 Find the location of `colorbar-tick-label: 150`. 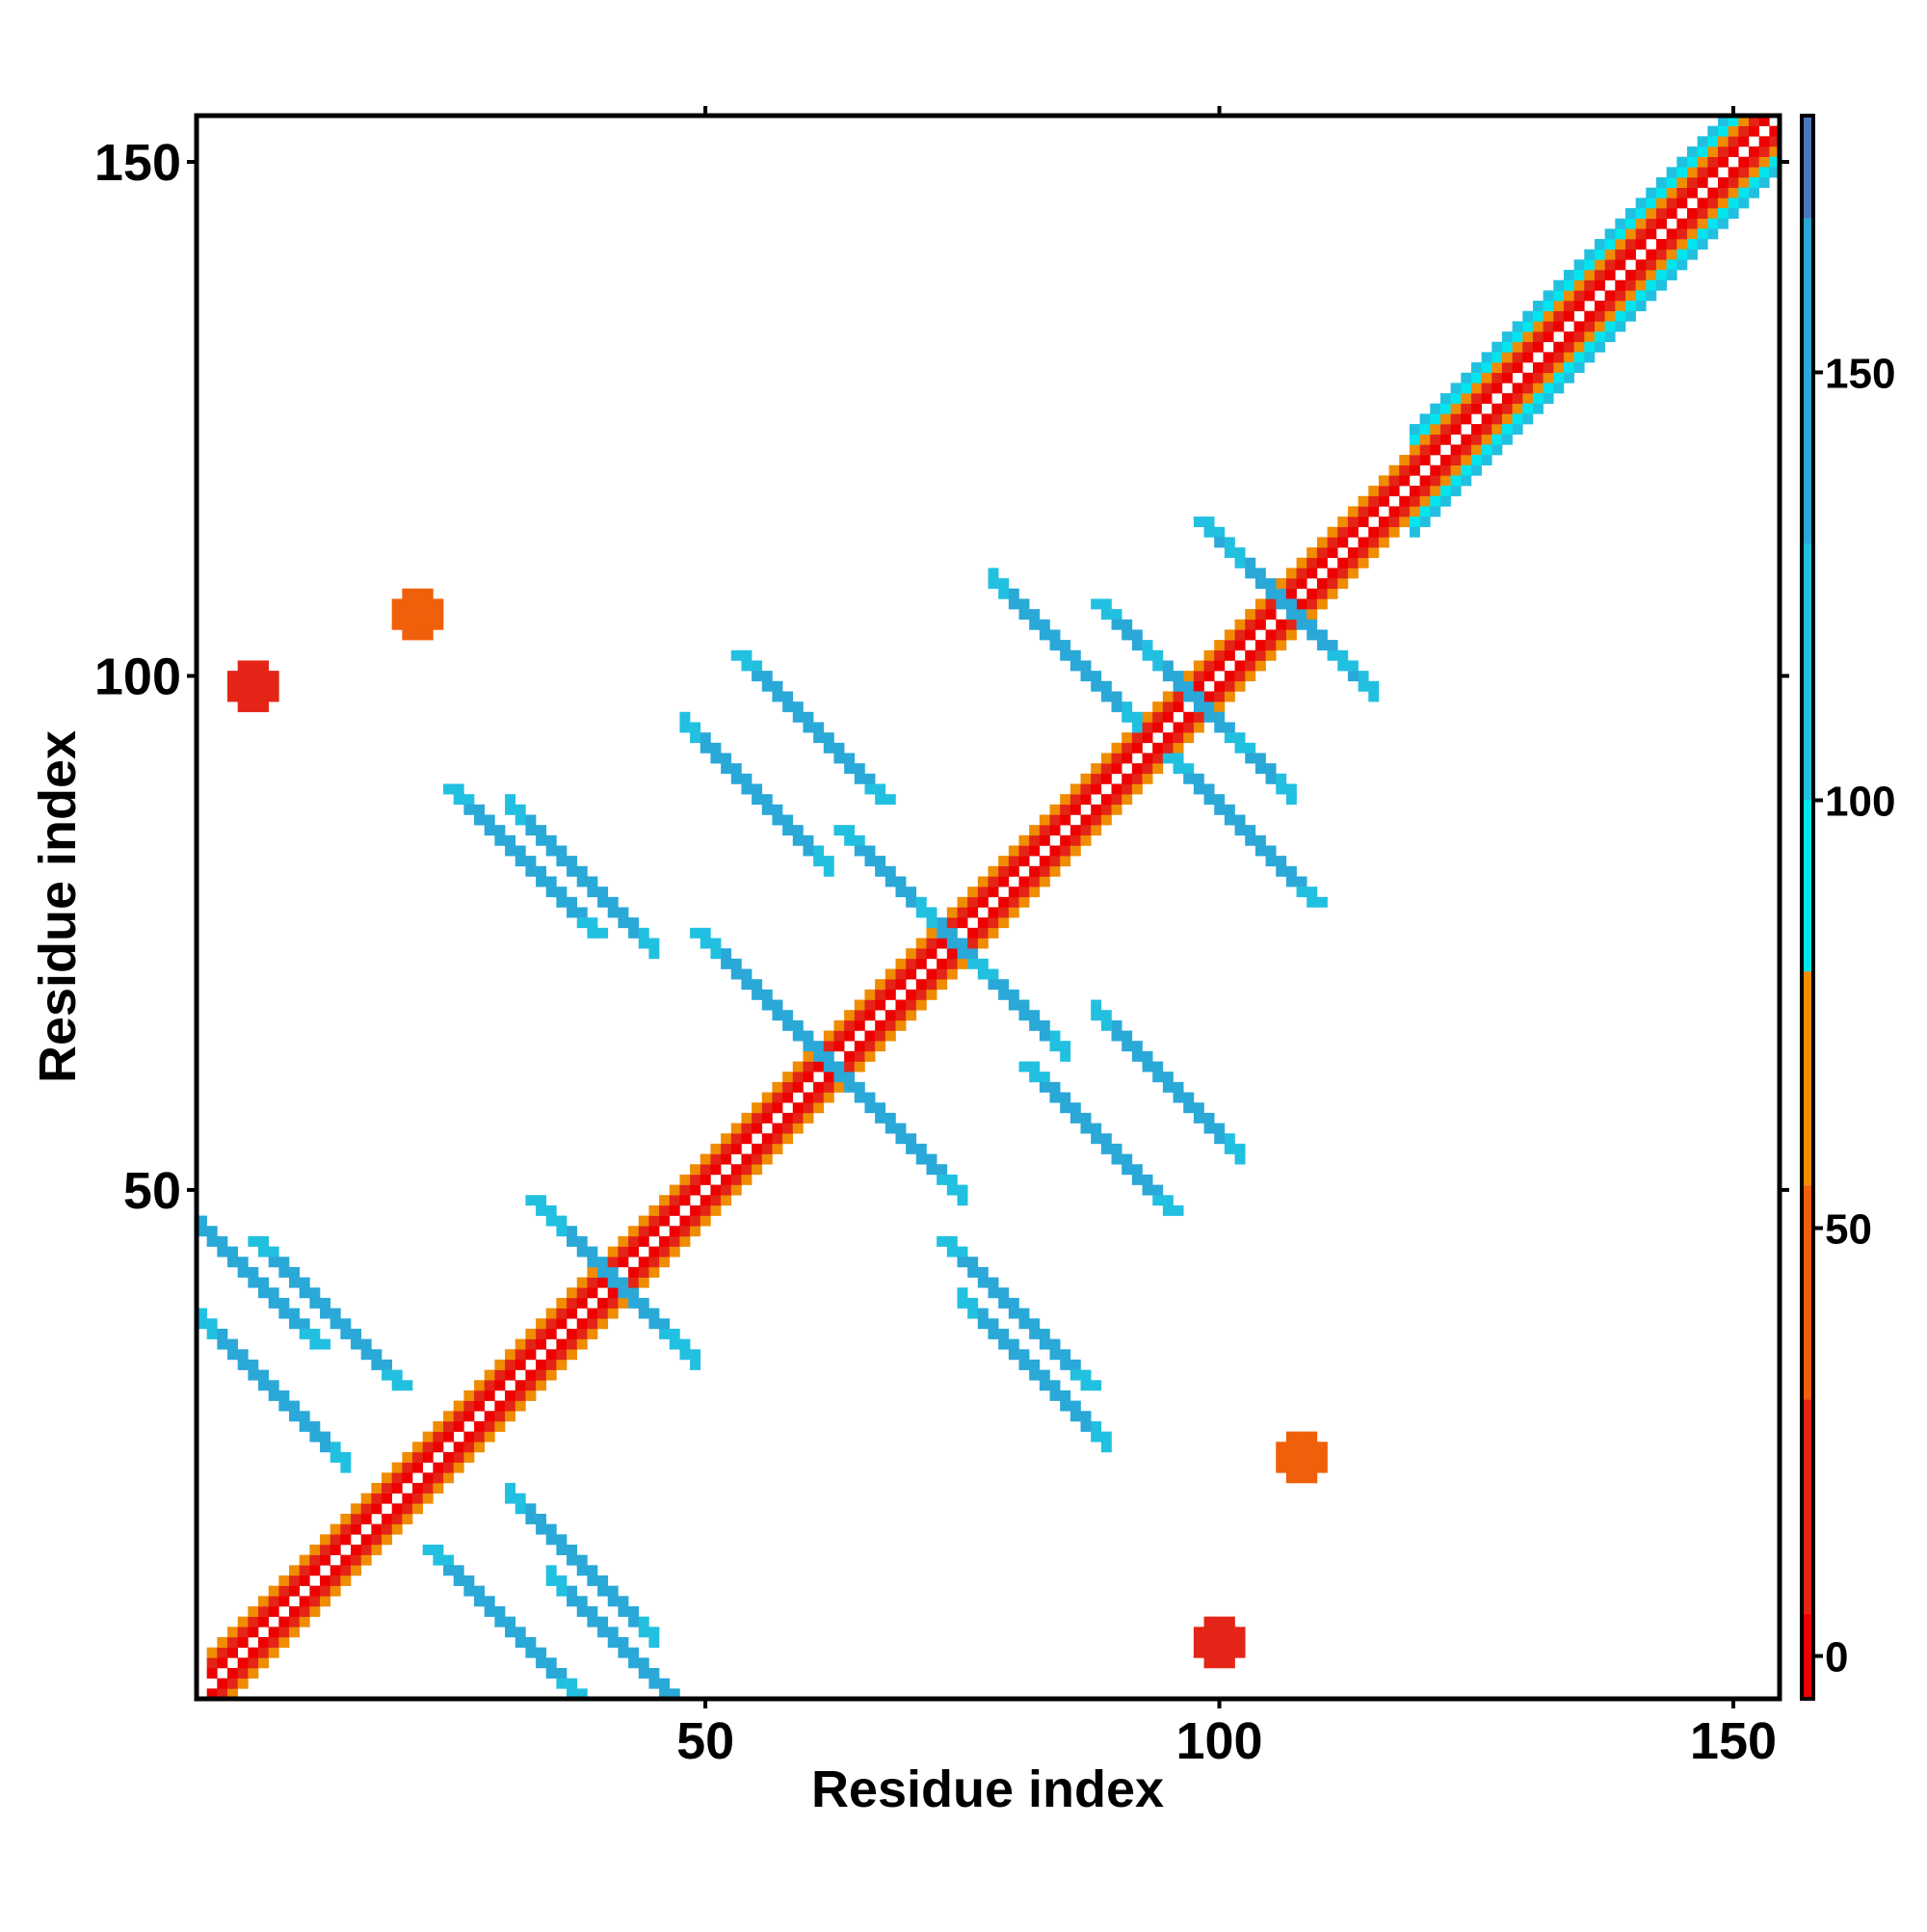

colorbar-tick-label: 150 is located at coordinates (1860, 373).